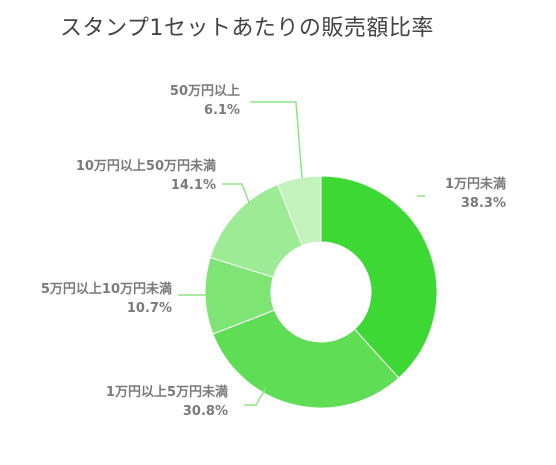  Describe the element at coordinates (475, 184) in the screenshot. I see `slice-label-1: 1万円未満` at that location.